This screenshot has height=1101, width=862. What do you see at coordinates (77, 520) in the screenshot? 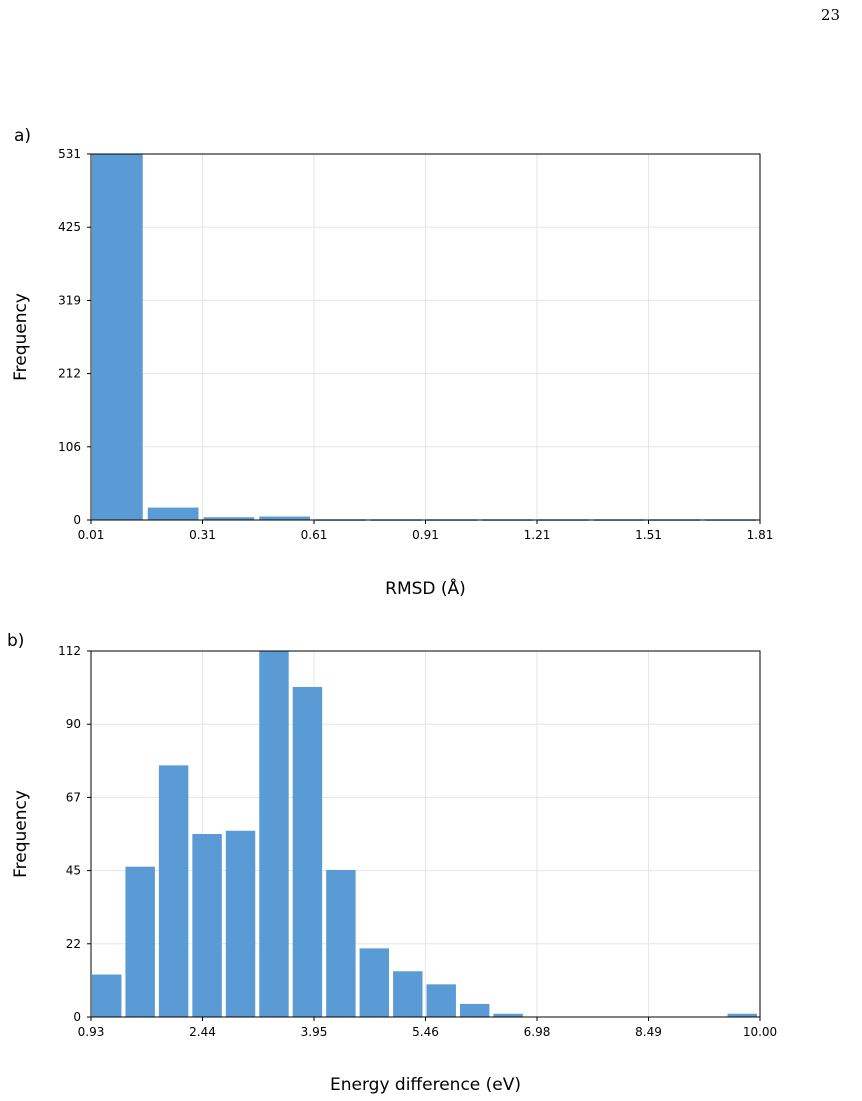
I see `chart-a-y-tick-label: 0` at bounding box center [77, 520].